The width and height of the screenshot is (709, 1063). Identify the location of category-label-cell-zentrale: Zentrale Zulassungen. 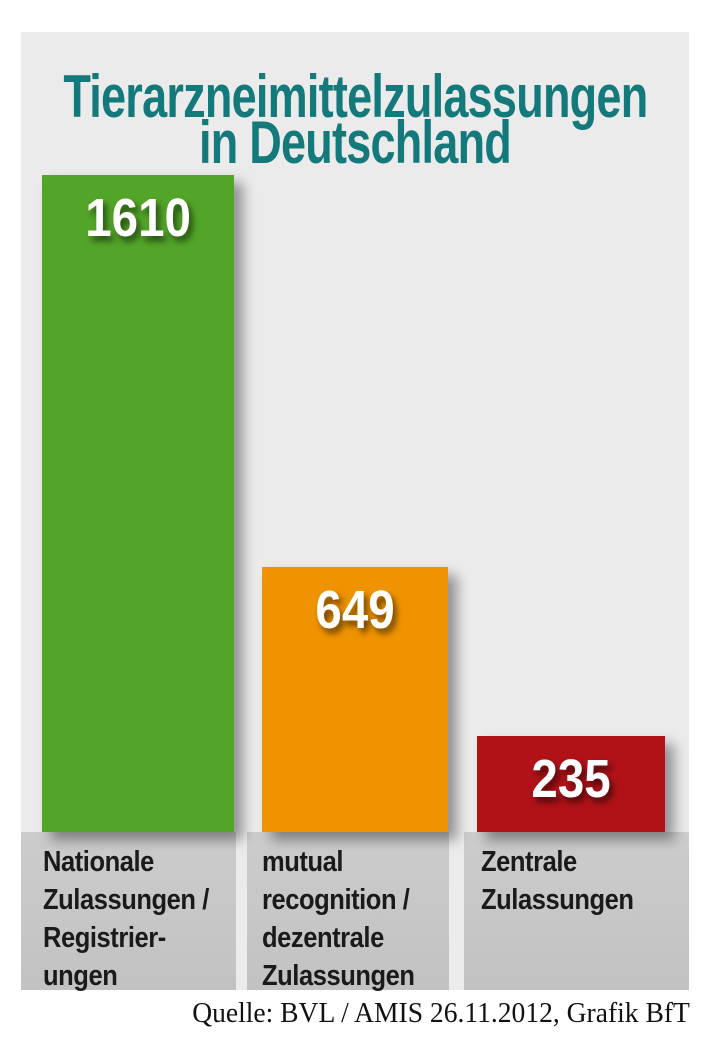
(576, 911).